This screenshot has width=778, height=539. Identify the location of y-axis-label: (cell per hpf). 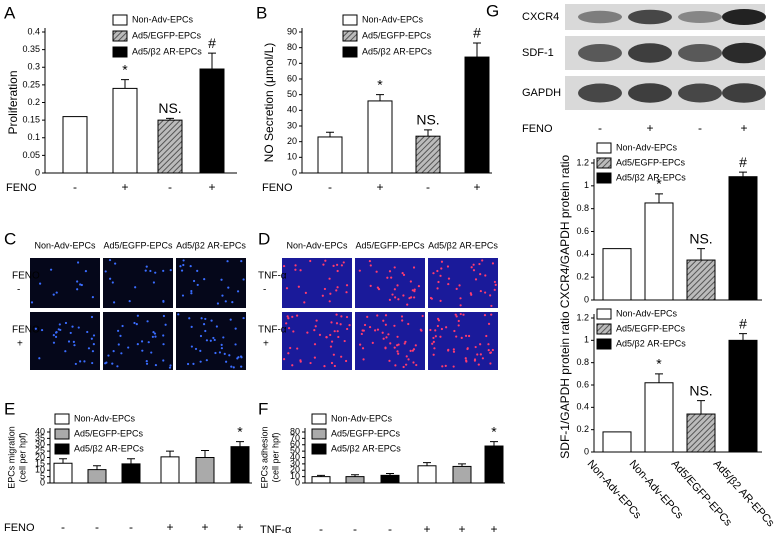
(275, 457).